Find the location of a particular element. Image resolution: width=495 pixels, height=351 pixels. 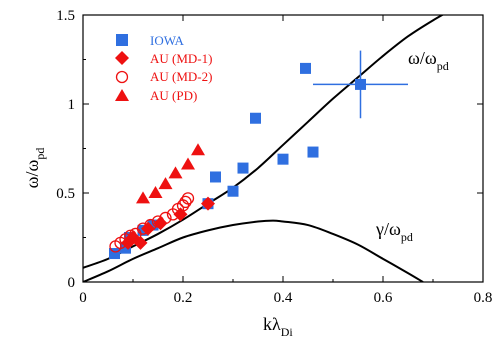

legend-label-md1: AU (MD-1) is located at coordinates (181, 58).